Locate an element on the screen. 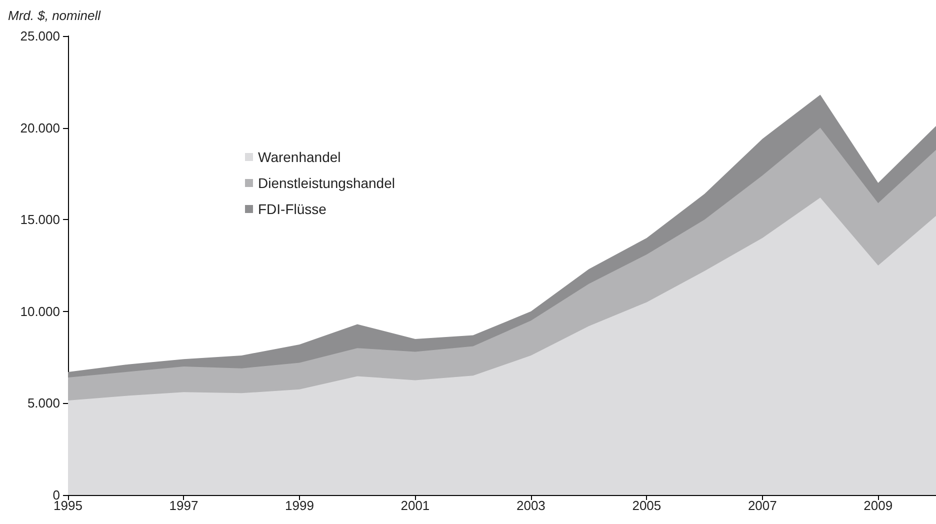  x-tick-label: 2003 is located at coordinates (531, 505).